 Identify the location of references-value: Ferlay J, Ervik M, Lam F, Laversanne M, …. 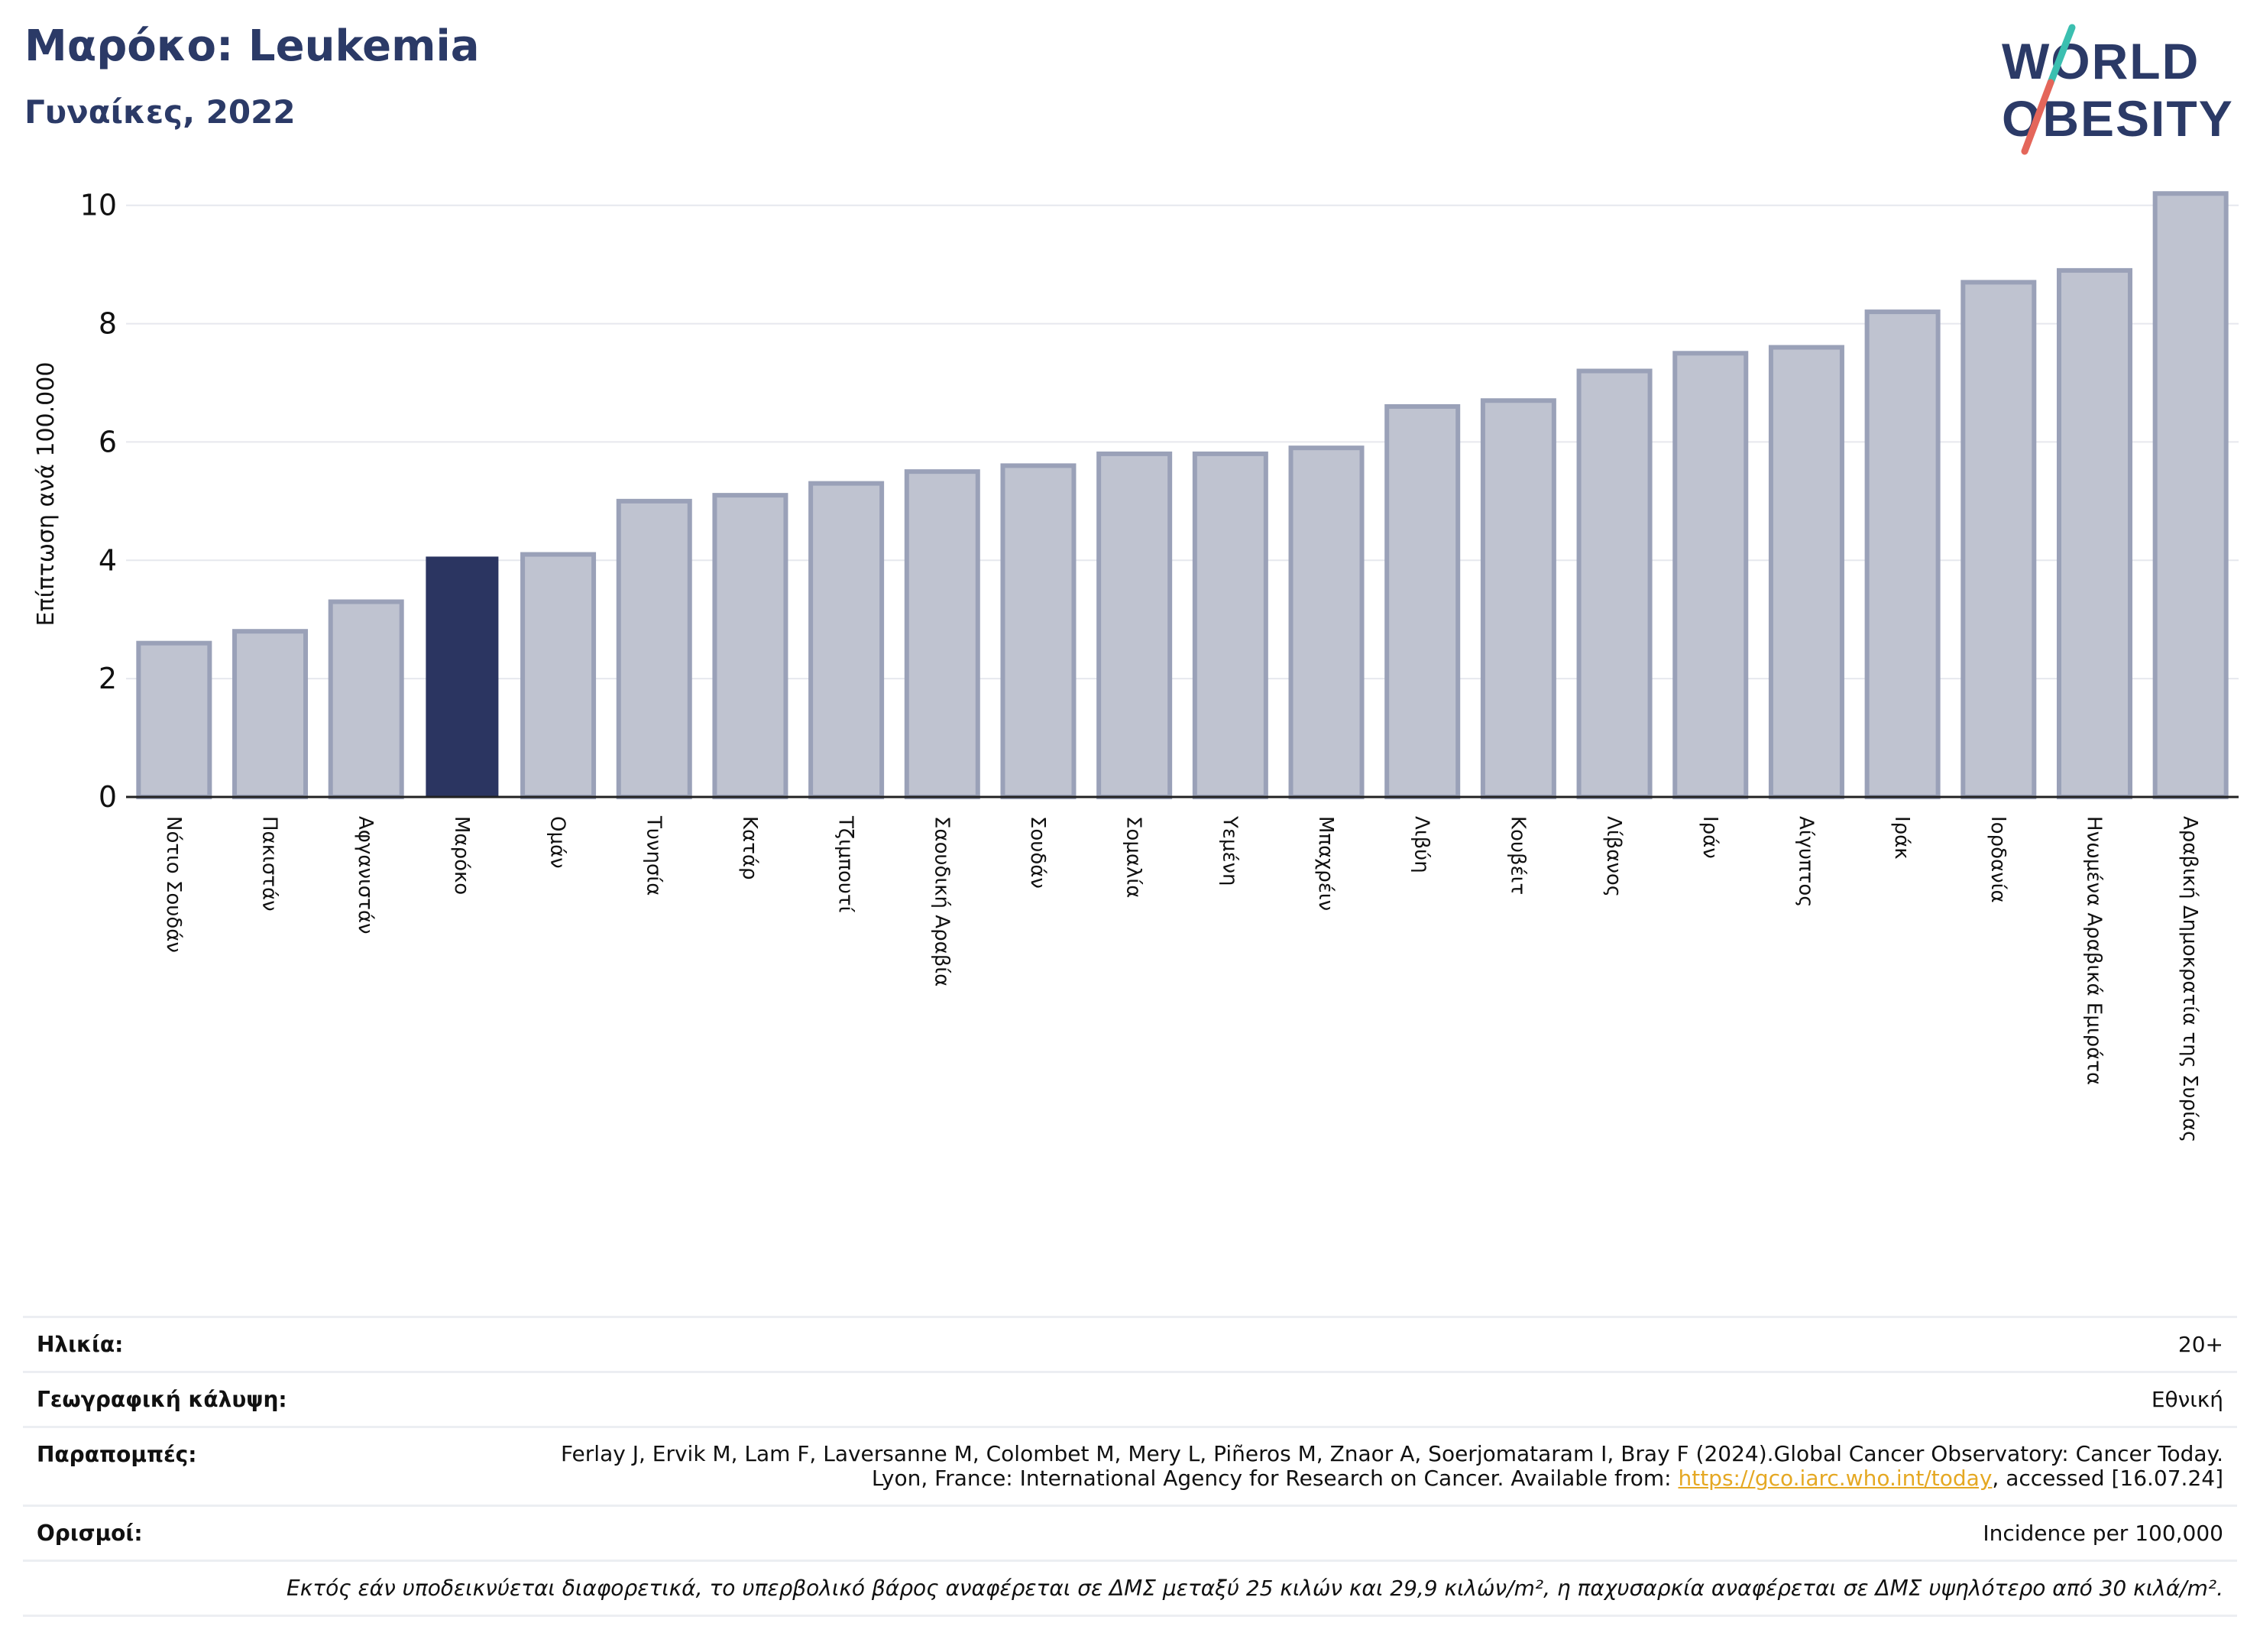
(1382, 1466).